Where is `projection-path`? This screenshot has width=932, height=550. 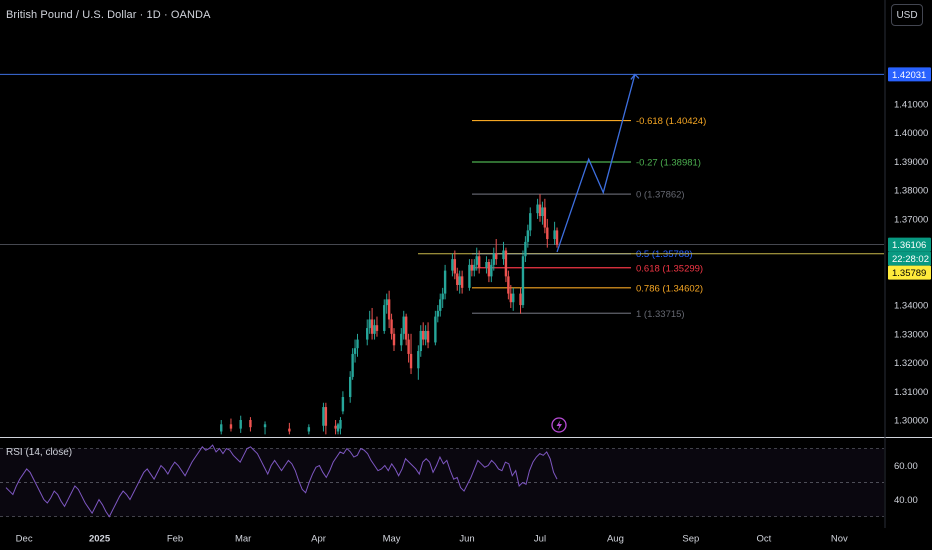 projection-path is located at coordinates (596, 163).